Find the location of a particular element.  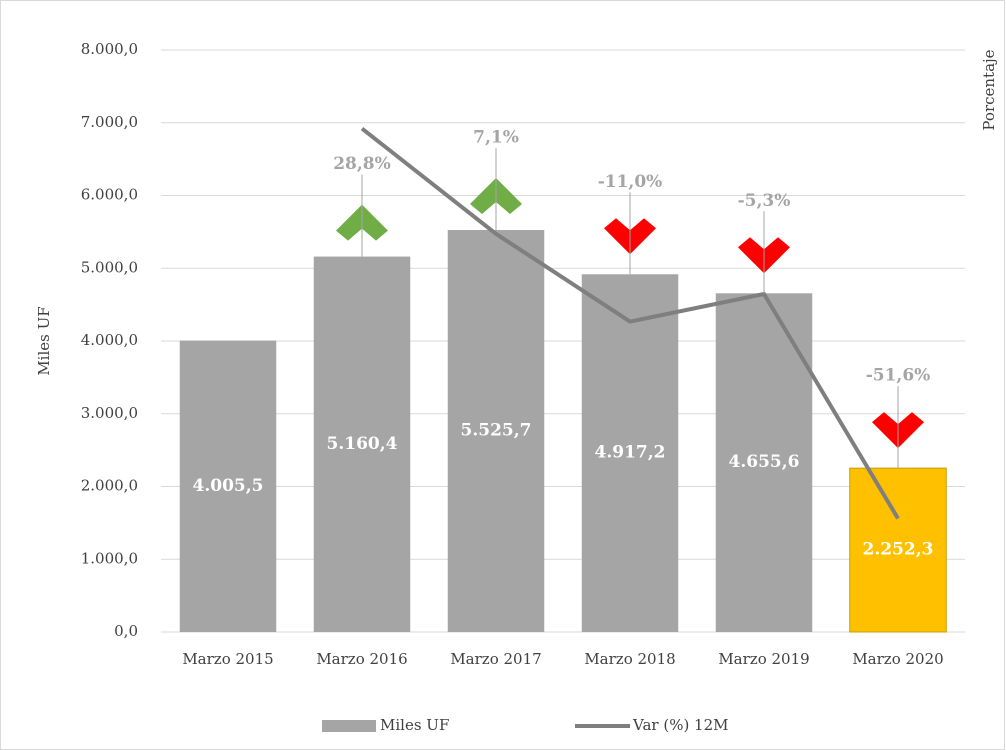

x-tick-label: Marzo 2020 is located at coordinates (897, 659).